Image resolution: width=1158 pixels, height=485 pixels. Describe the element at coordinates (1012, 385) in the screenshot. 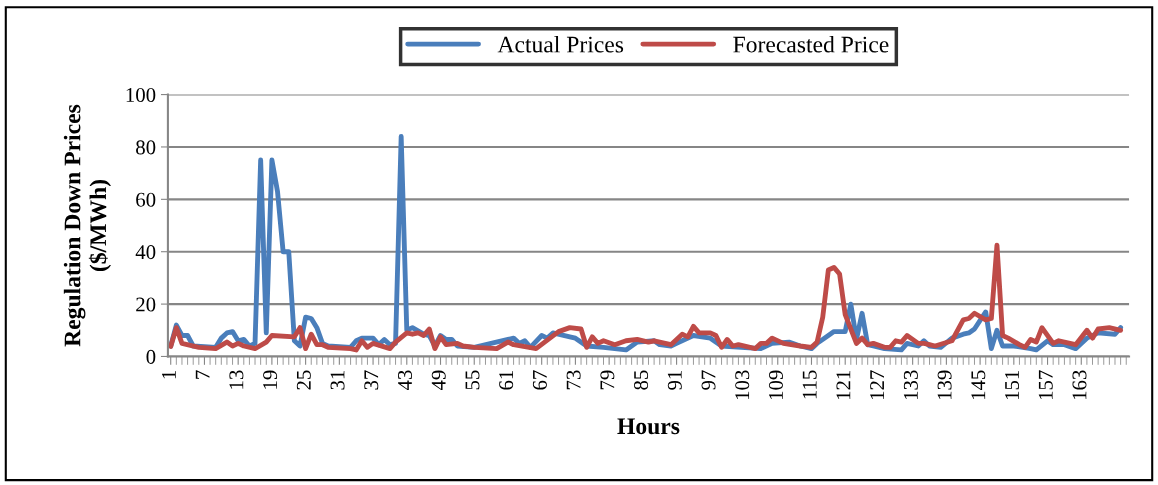

I see `x-tick-label: 151` at that location.